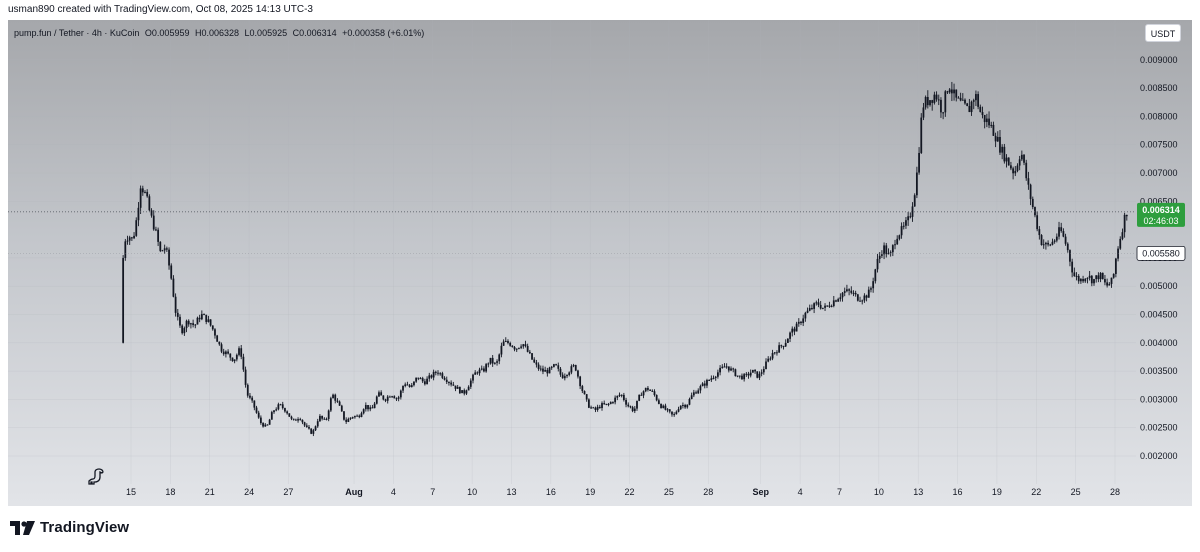 The image size is (1200, 552). Describe the element at coordinates (1163, 33) in the screenshot. I see `currency-button: USDT` at that location.